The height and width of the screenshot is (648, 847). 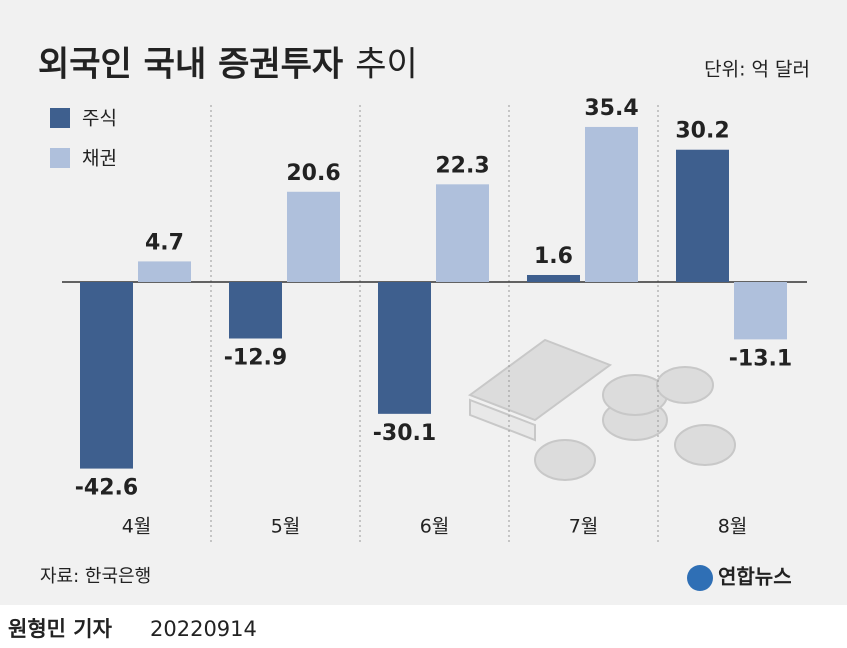 I want to click on value-label: 22.3, so click(x=462, y=165).